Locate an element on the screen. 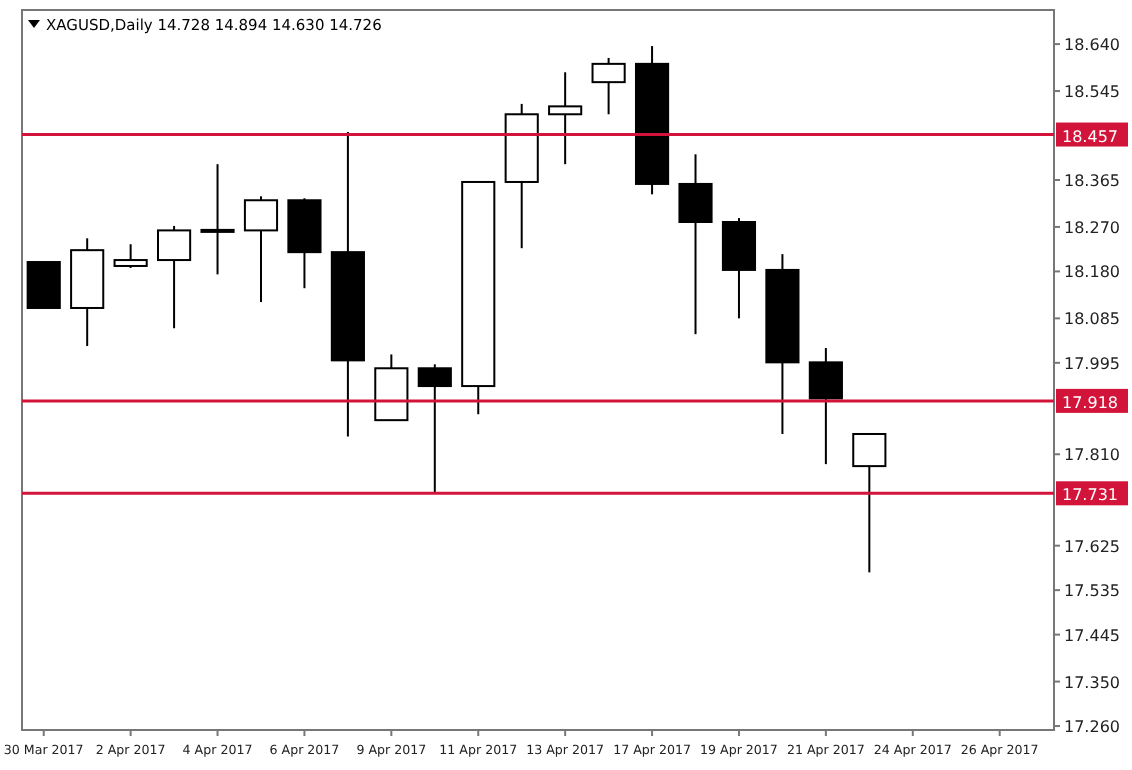 The width and height of the screenshot is (1132, 770). y-tick-label: 18.640 is located at coordinates (1092, 45).